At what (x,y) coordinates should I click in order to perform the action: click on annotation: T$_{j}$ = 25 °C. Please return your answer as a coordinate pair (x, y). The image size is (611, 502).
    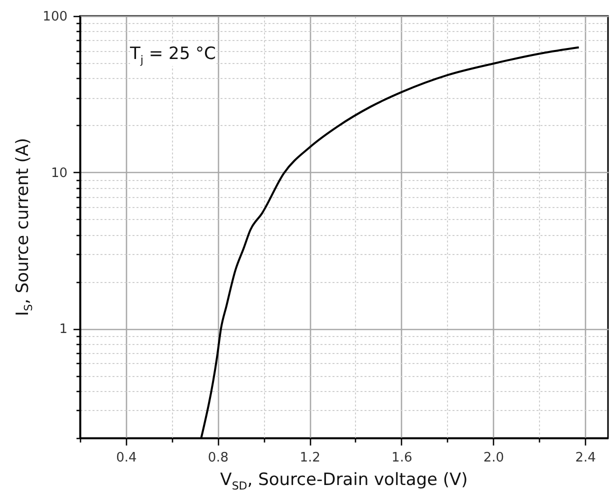
    Looking at the image, I should click on (173, 55).